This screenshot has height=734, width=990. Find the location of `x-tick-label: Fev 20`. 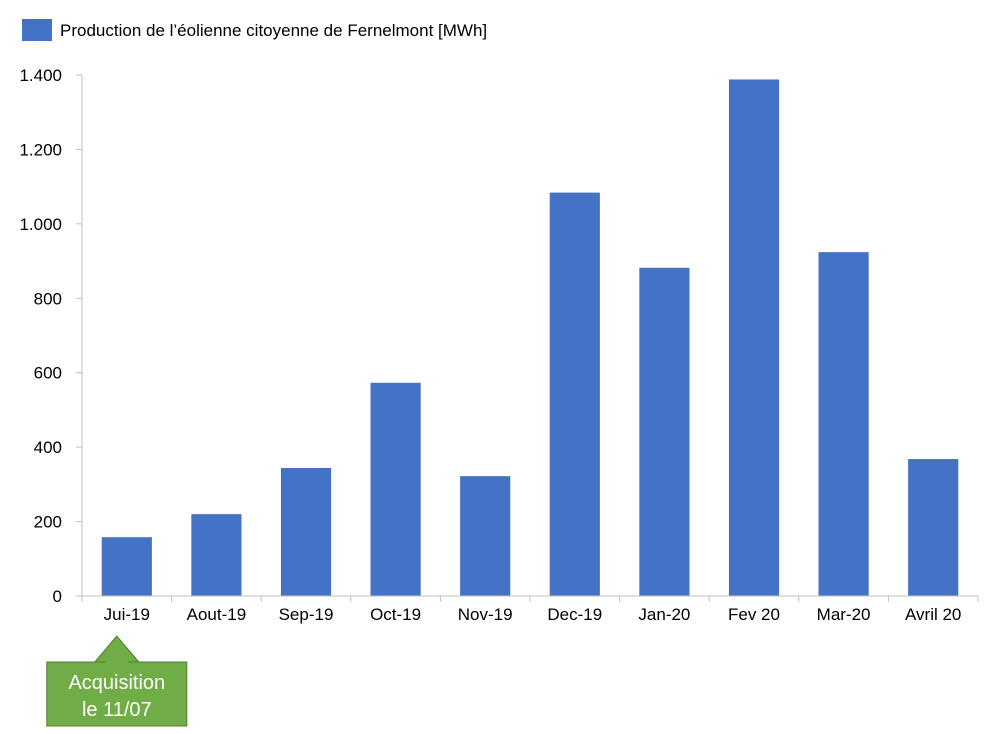

x-tick-label: Fev 20 is located at coordinates (754, 614).